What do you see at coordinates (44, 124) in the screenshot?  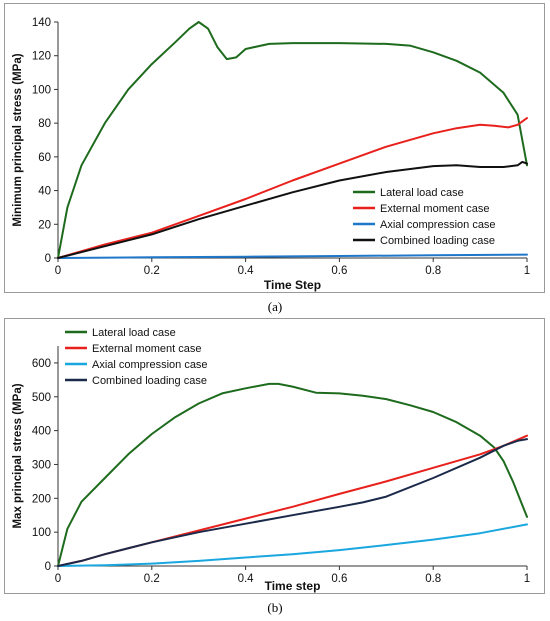 I see `y-tick-label: 80` at bounding box center [44, 124].